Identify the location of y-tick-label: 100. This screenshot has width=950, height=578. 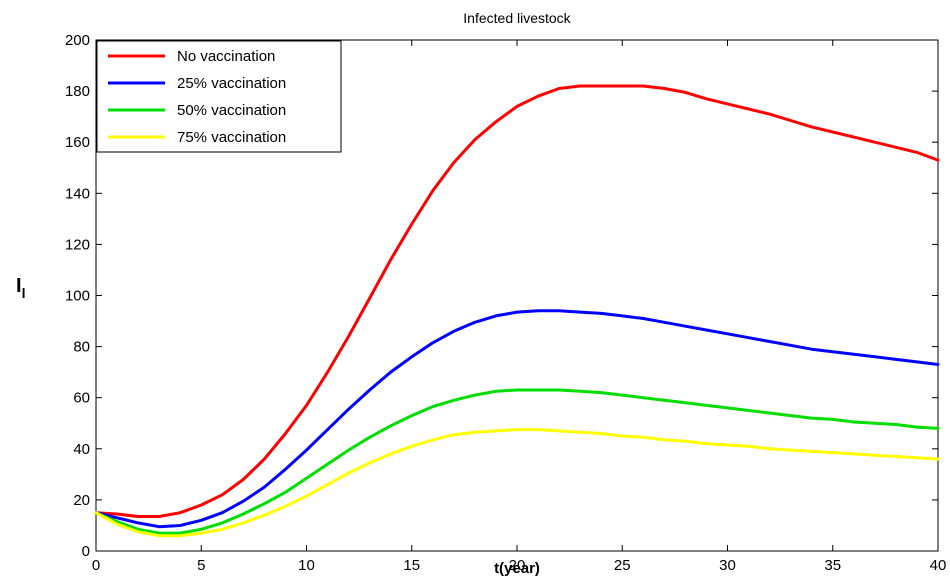
(77, 296).